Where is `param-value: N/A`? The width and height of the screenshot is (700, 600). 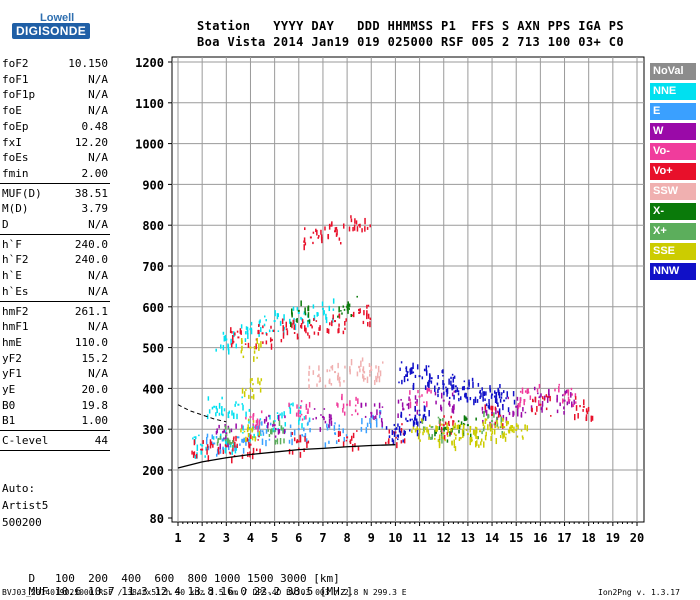
param-value: N/A is located at coordinates (98, 158).